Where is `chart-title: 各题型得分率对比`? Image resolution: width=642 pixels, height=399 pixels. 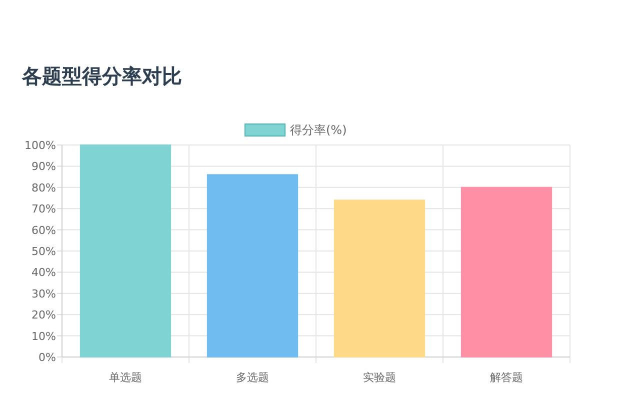
chart-title: 各题型得分率对比 is located at coordinates (101, 76).